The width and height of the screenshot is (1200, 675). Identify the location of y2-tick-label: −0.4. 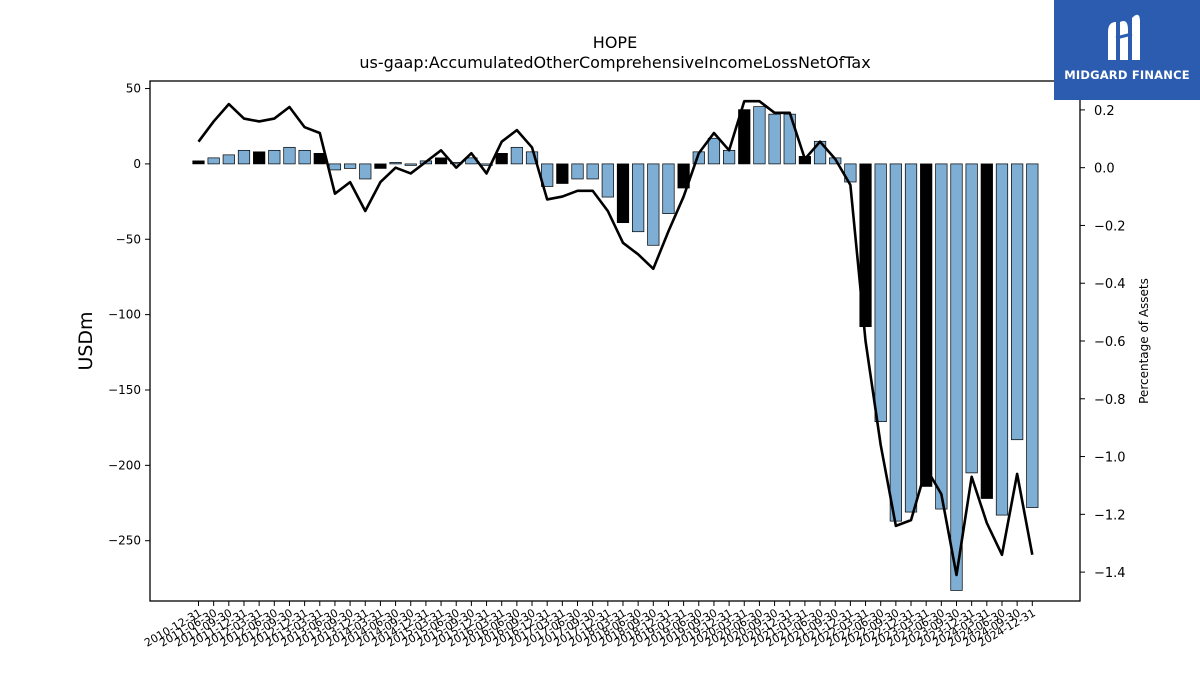
(1110, 284).